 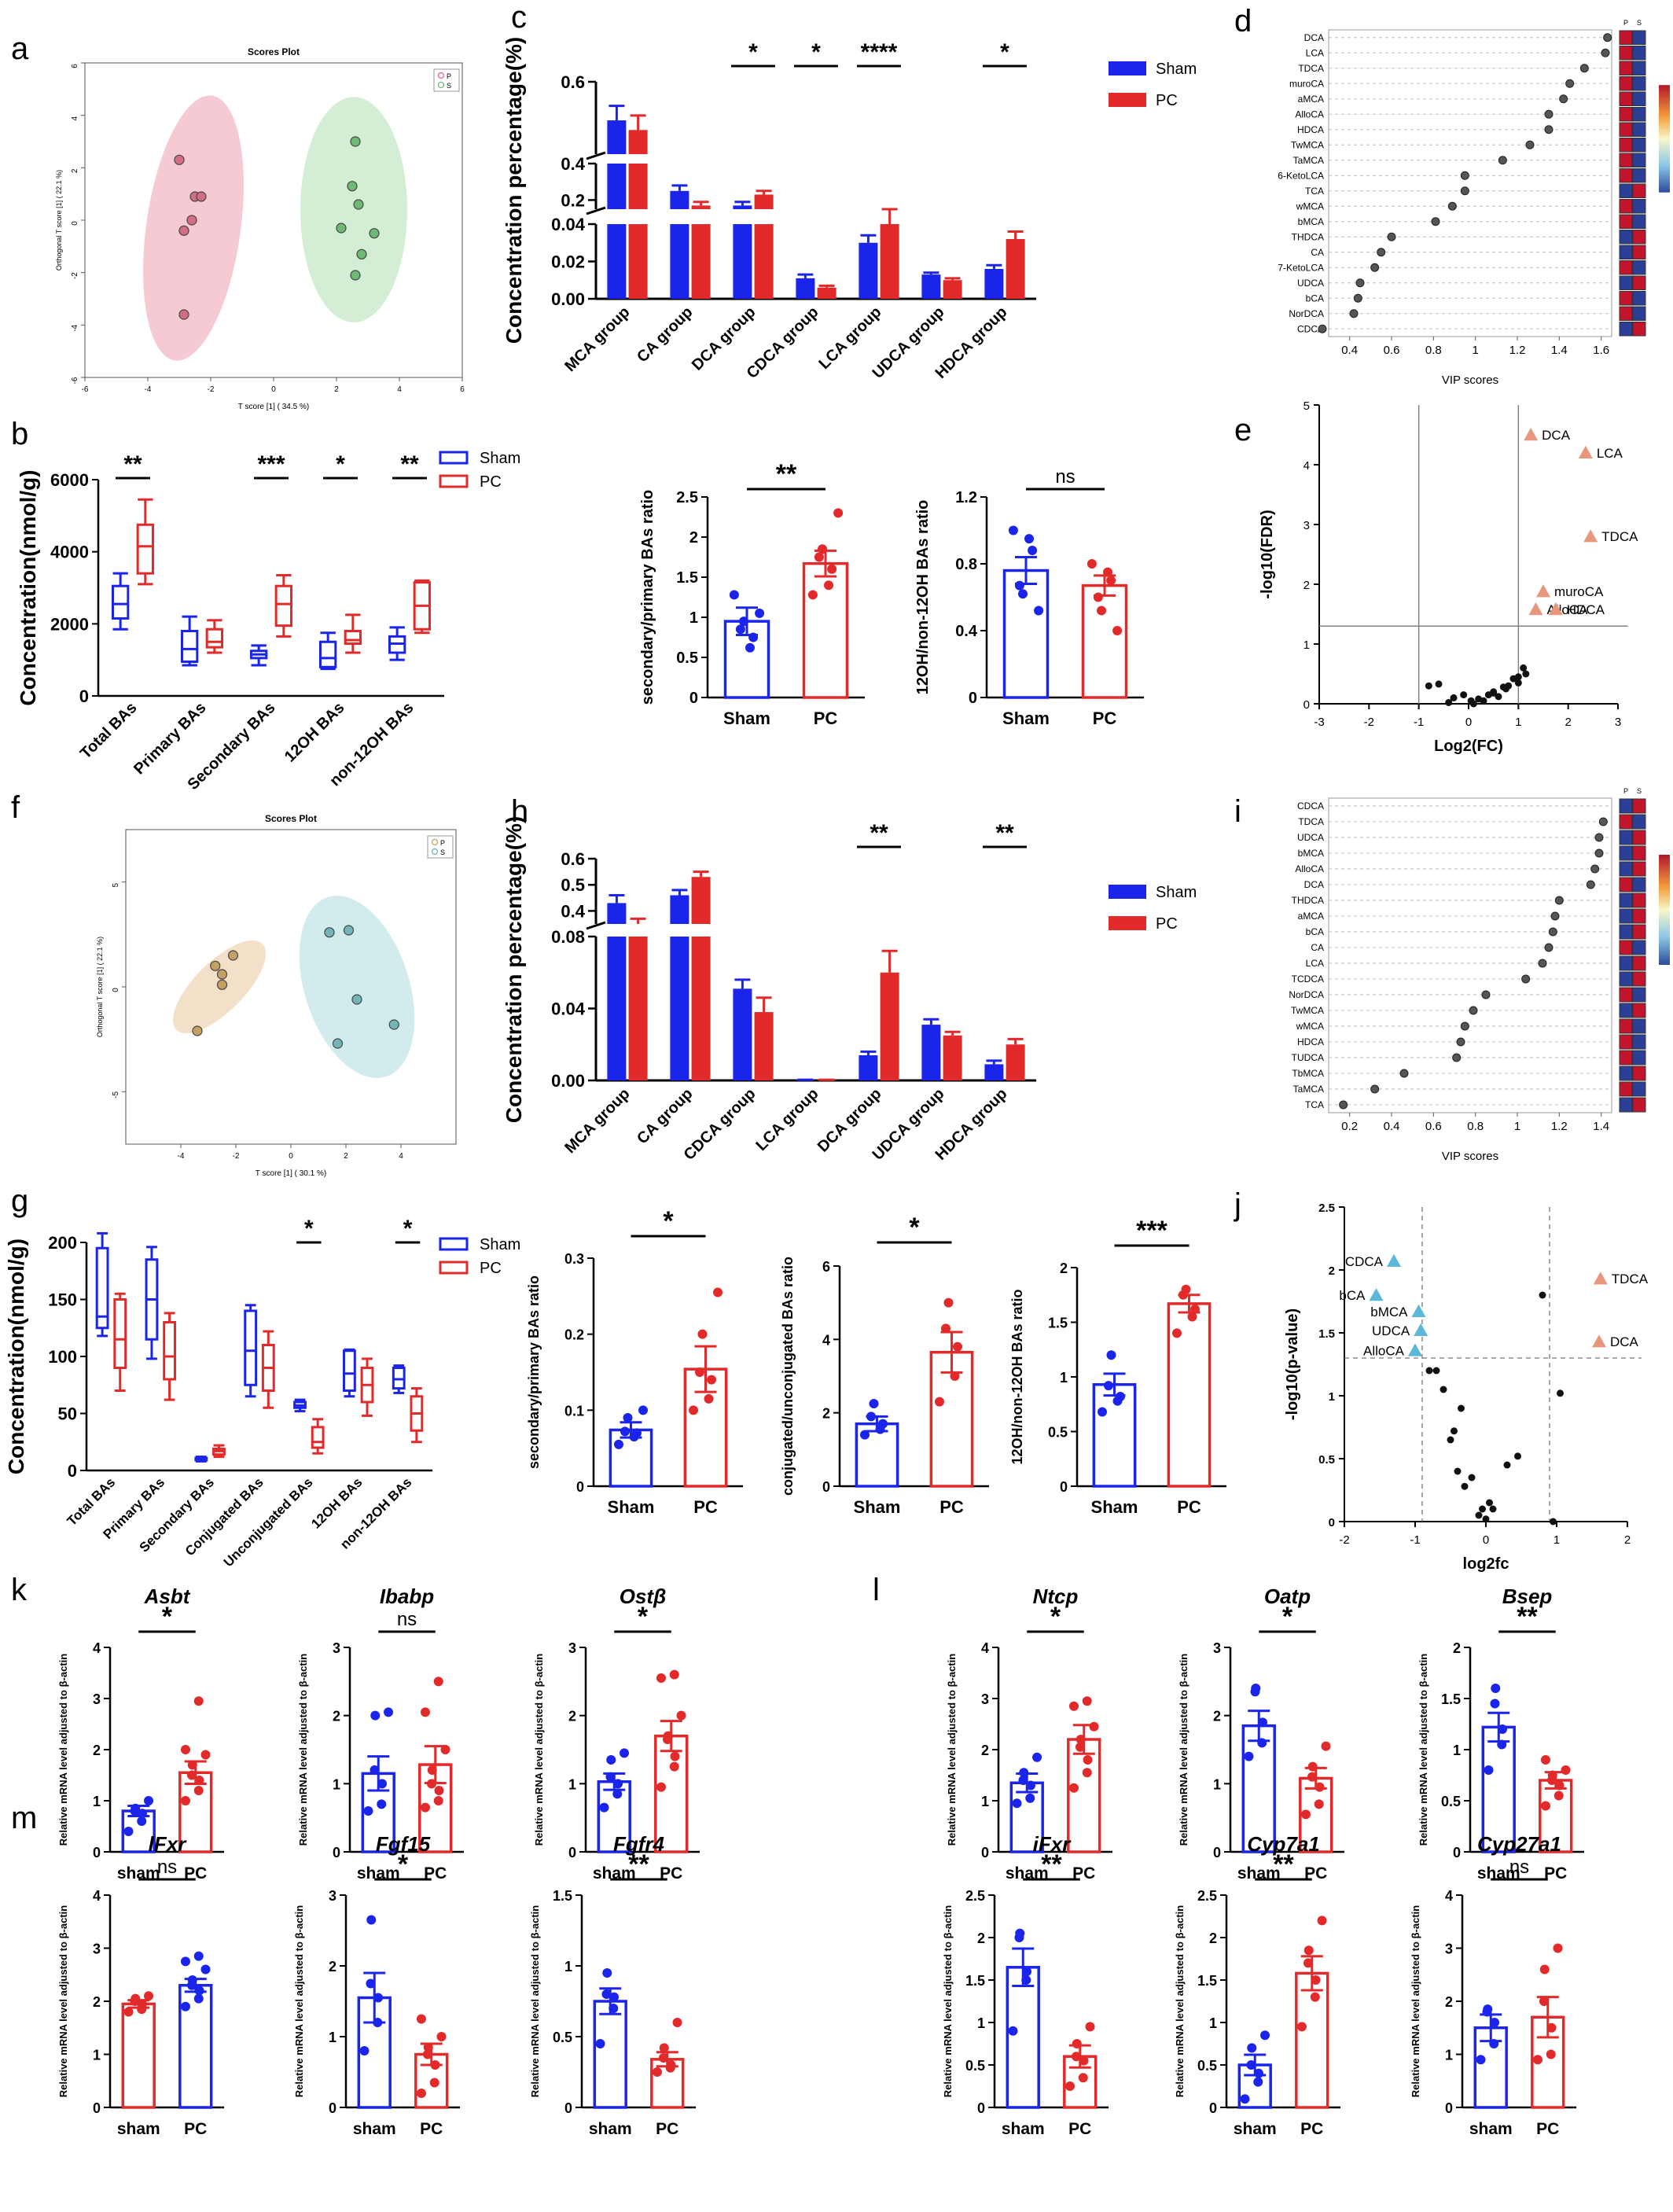 I want to click on metabolite-label: DCA, so click(x=1314, y=885).